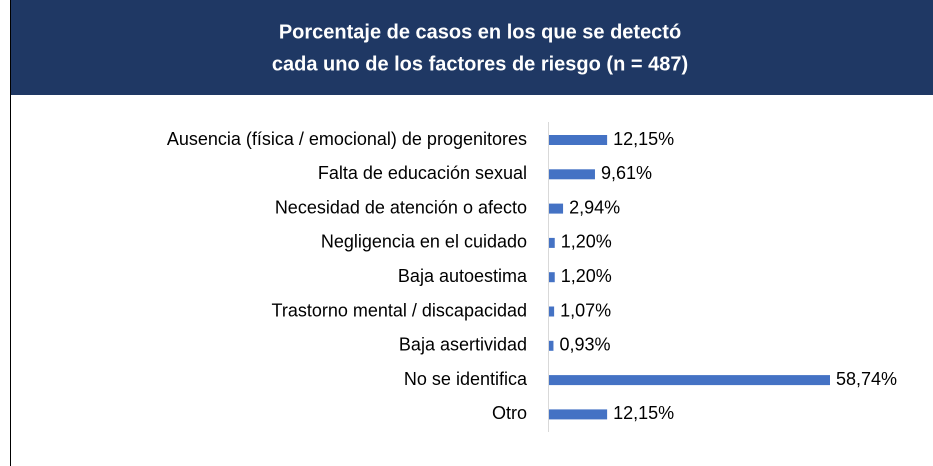 This screenshot has width=933, height=466. What do you see at coordinates (509, 413) in the screenshot?
I see `category-label: Otro` at bounding box center [509, 413].